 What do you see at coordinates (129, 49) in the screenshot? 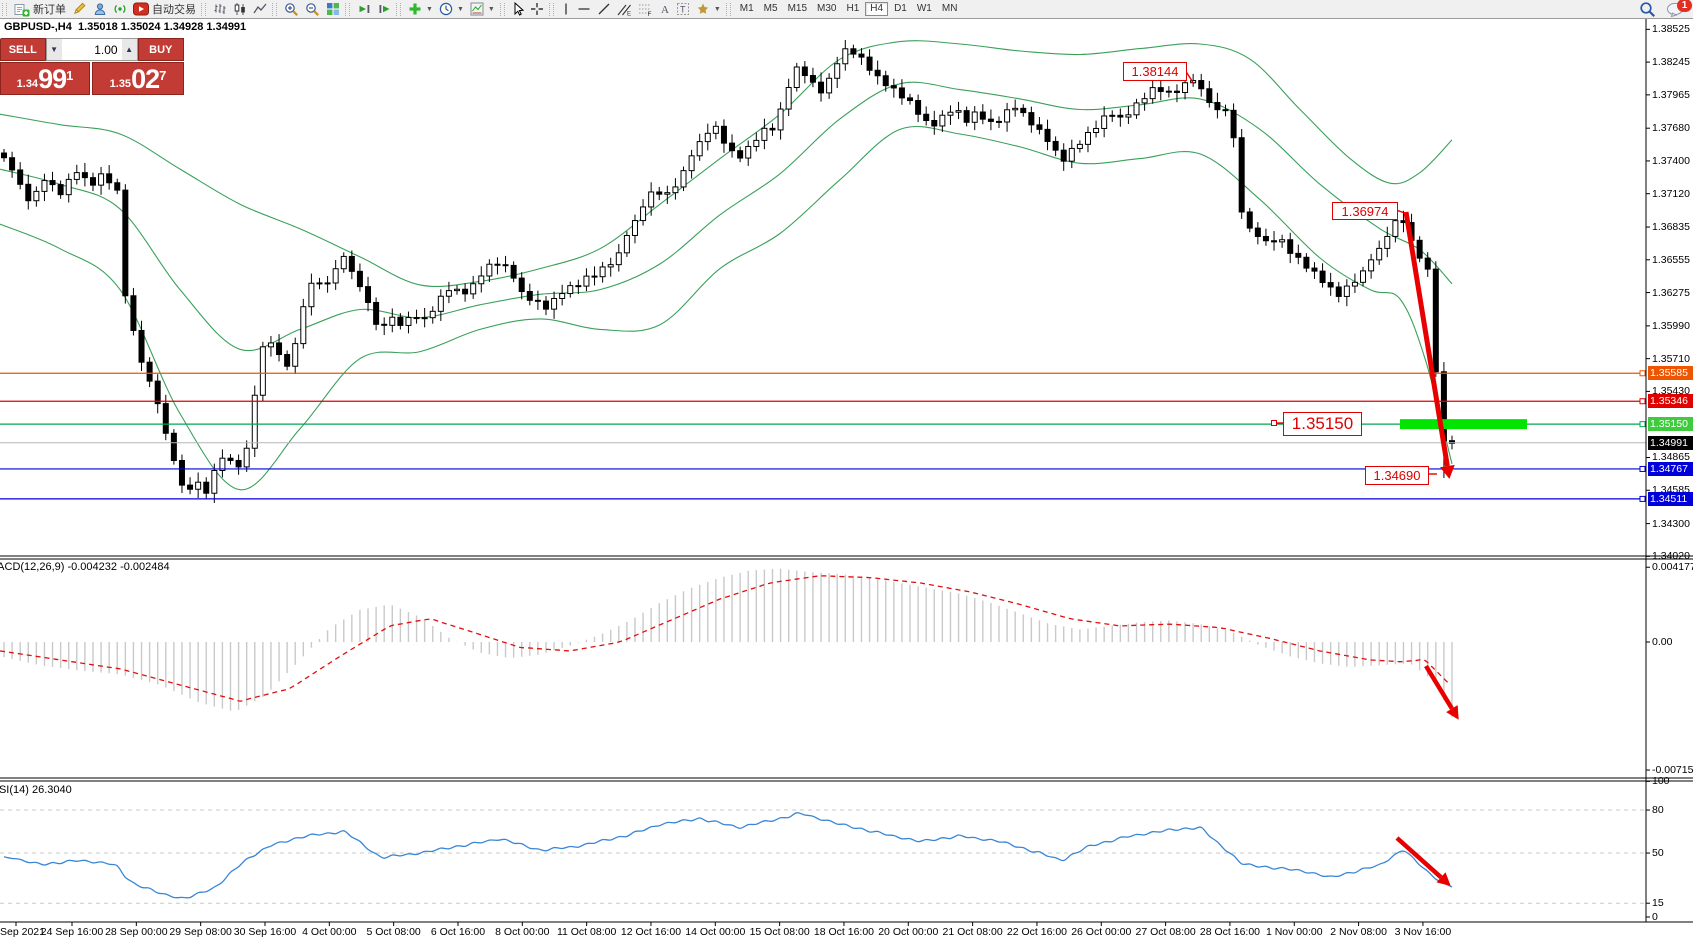
I see `volume-up-button: ▲` at bounding box center [129, 49].